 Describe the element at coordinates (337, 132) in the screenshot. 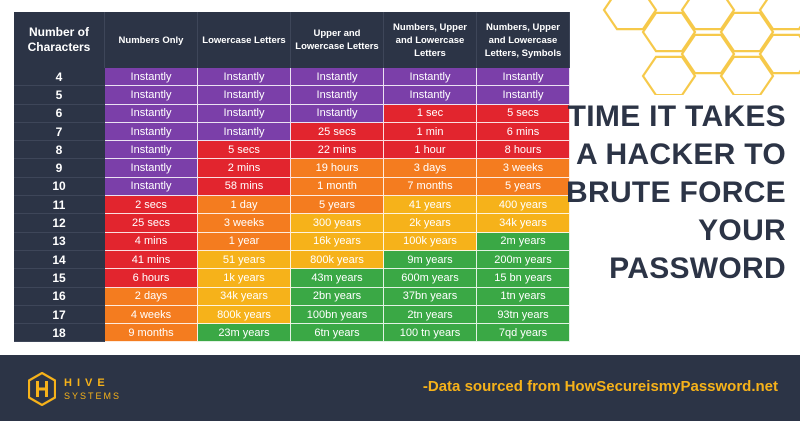

I see `crack-time-cell: 25 secs` at that location.